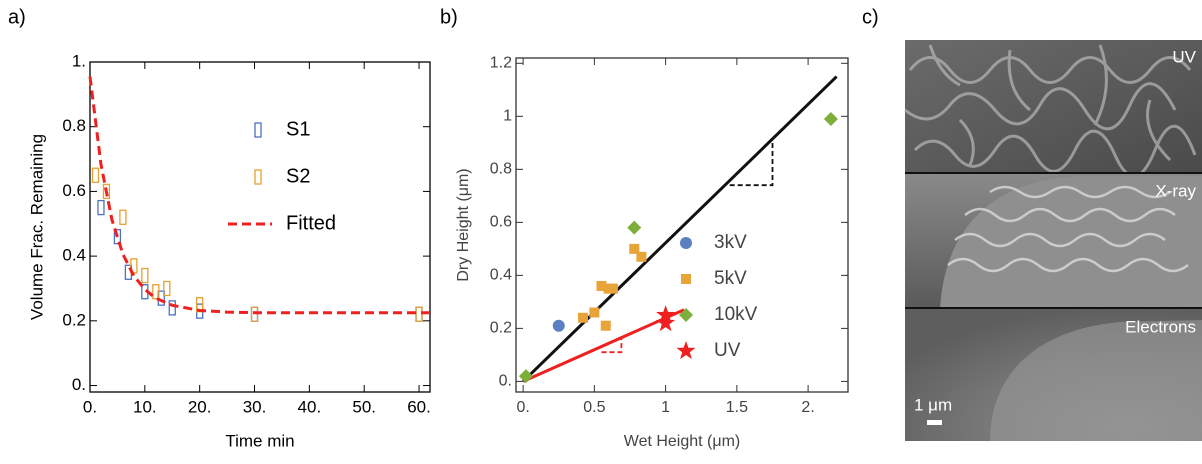 Image resolution: width=1202 pixels, height=464 pixels. What do you see at coordinates (17, 17) in the screenshot?
I see `panel-label: a)` at bounding box center [17, 17].